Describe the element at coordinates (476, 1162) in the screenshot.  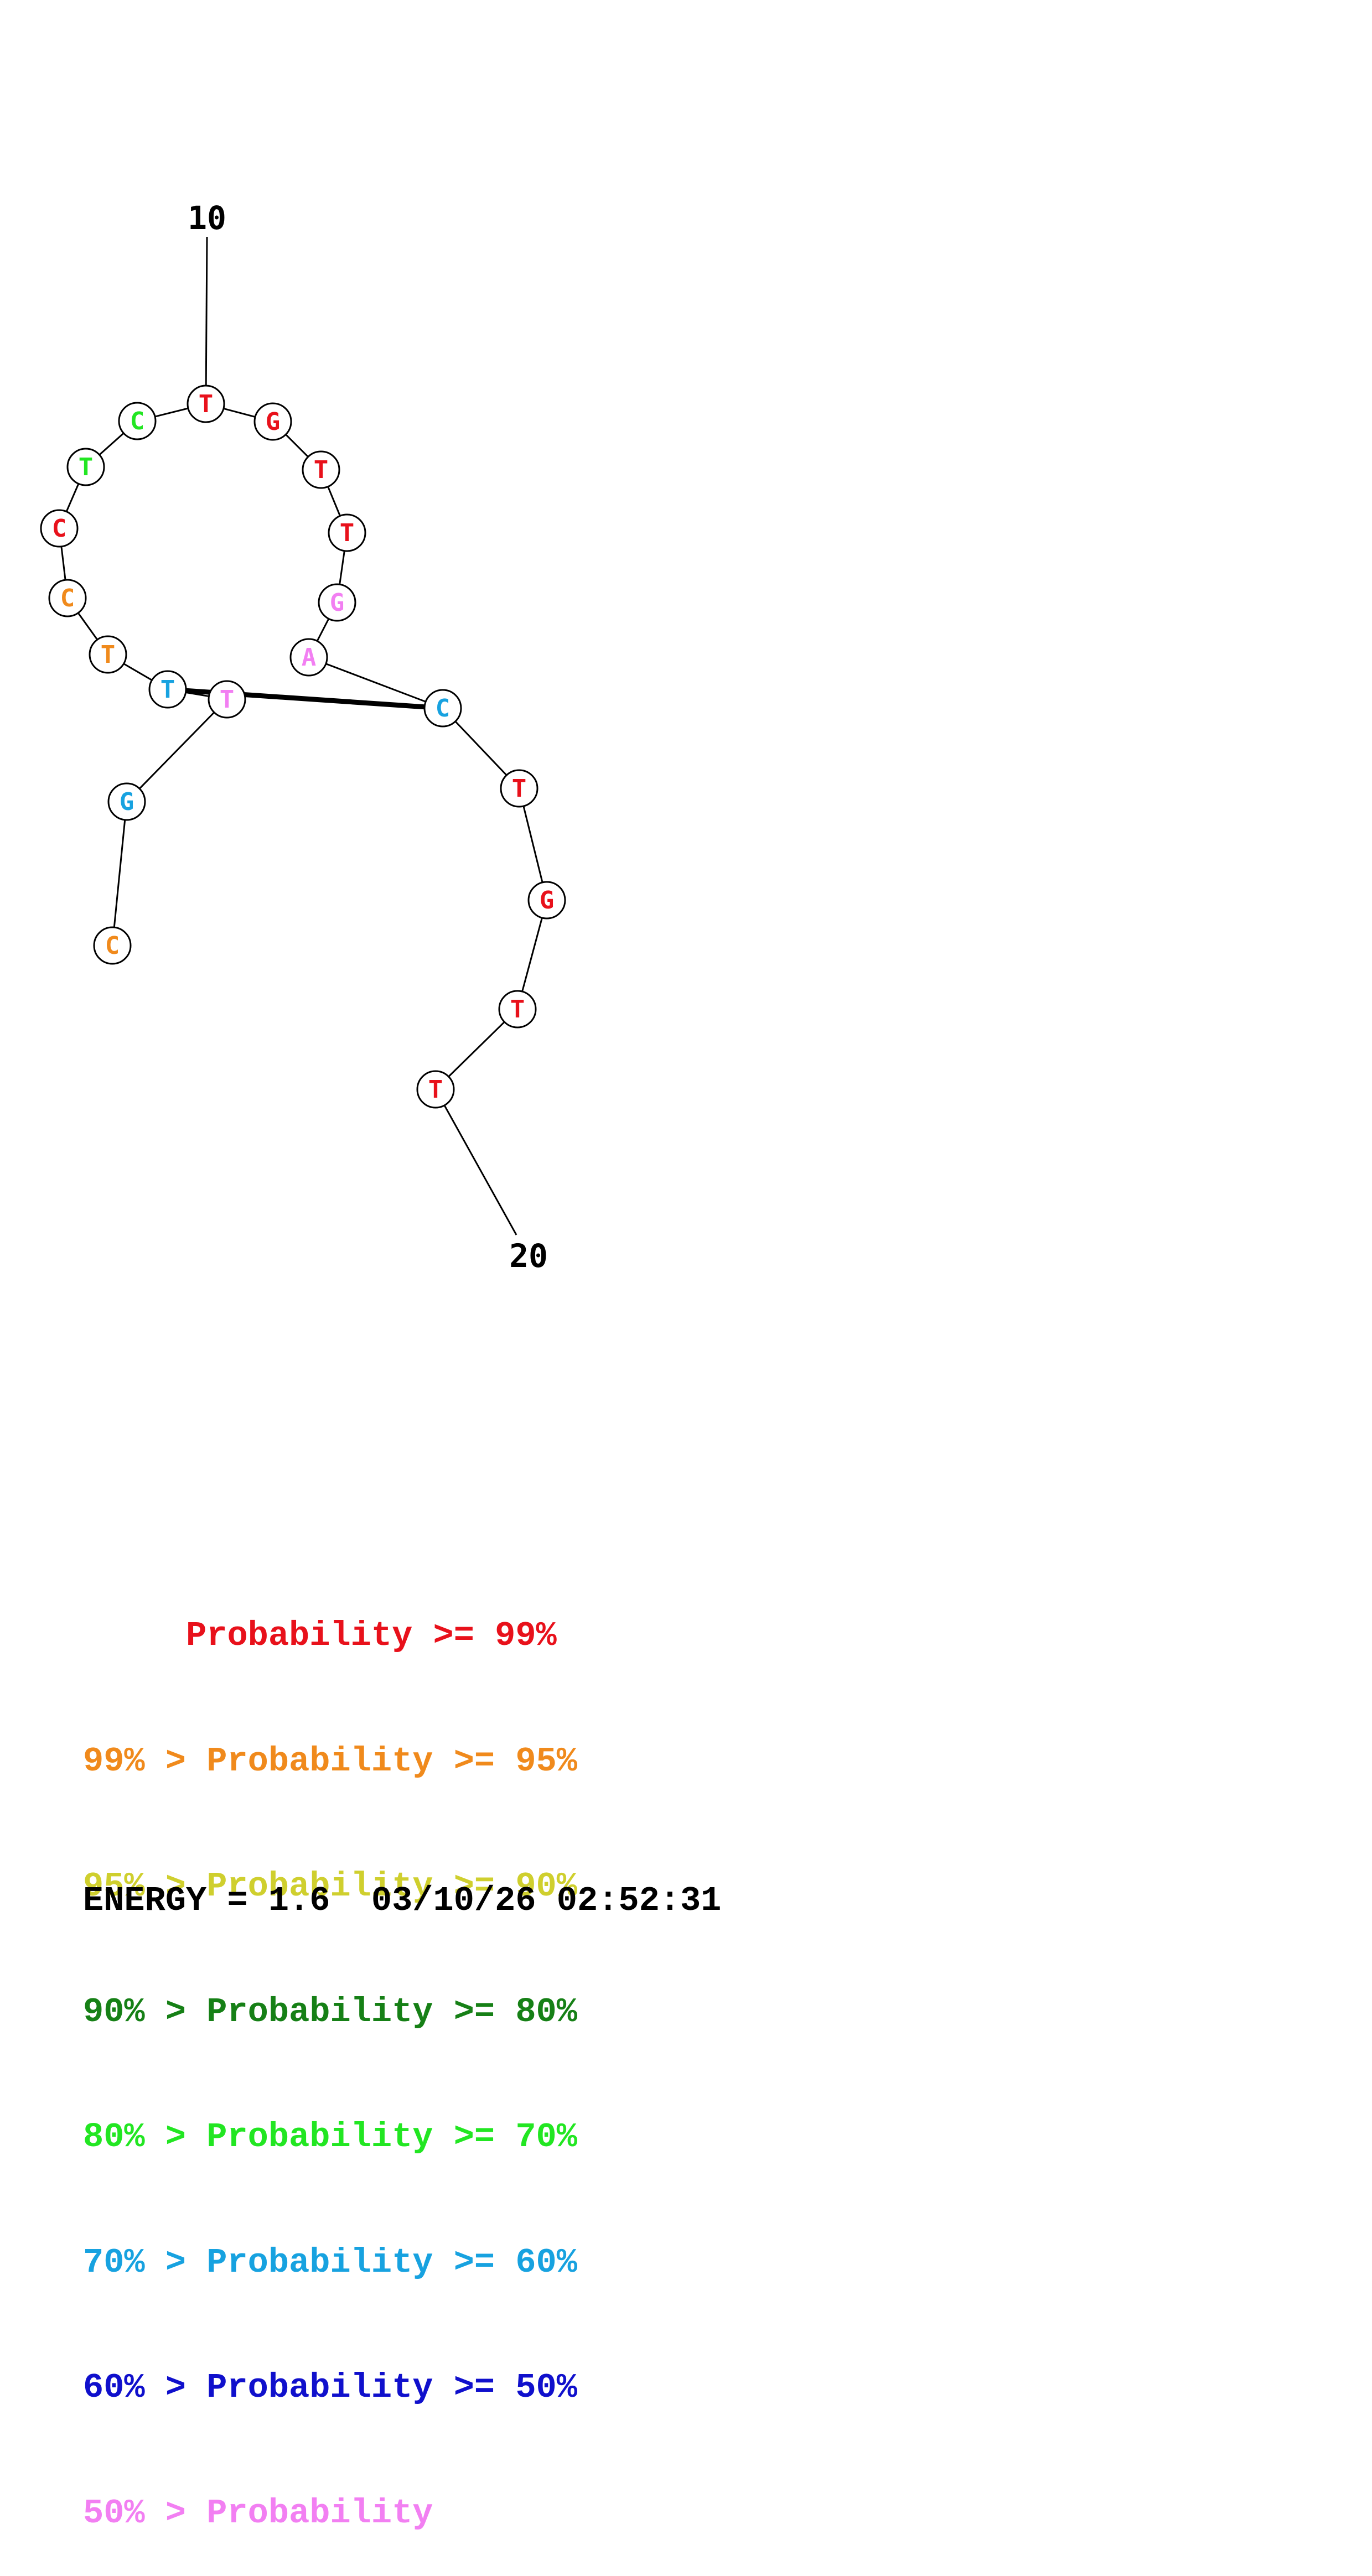
I see `tail-line-end` at that location.